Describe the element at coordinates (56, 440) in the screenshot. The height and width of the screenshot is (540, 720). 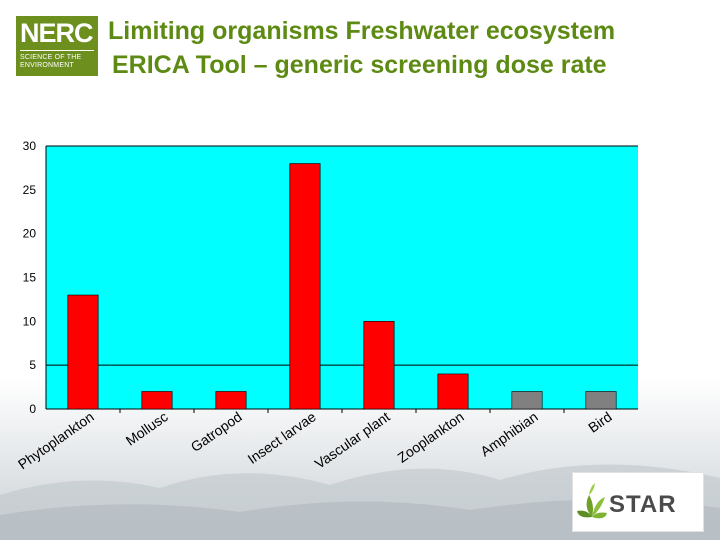
I see `x-tick-label: Phytoplankton` at that location.